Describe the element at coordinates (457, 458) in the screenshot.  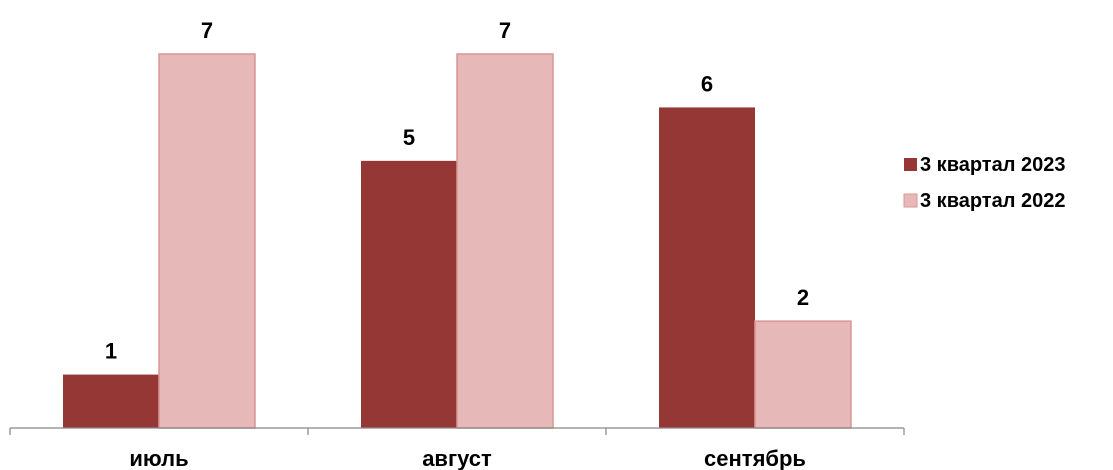
I see `x-tick-label: август` at that location.